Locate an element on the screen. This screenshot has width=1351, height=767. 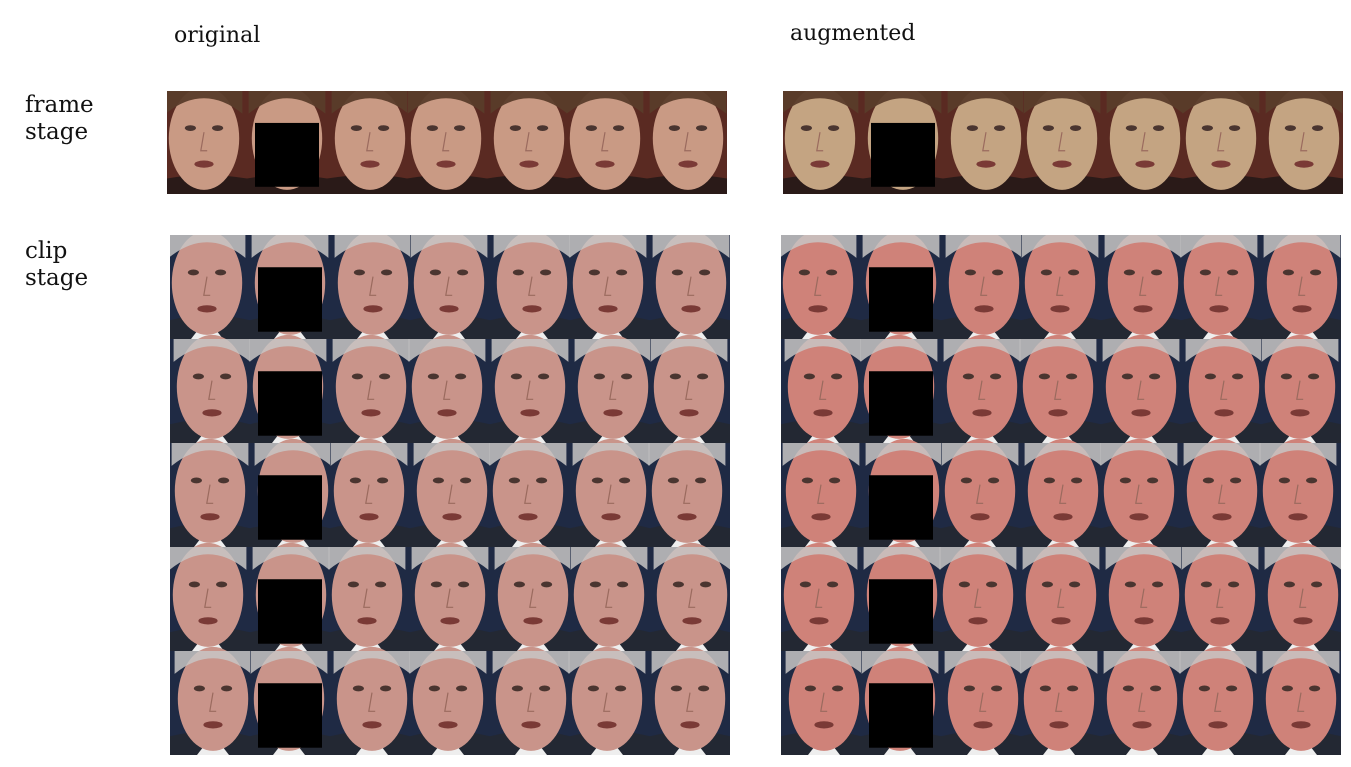
frame-stage-label-line-1: frame is located at coordinates (59, 105).